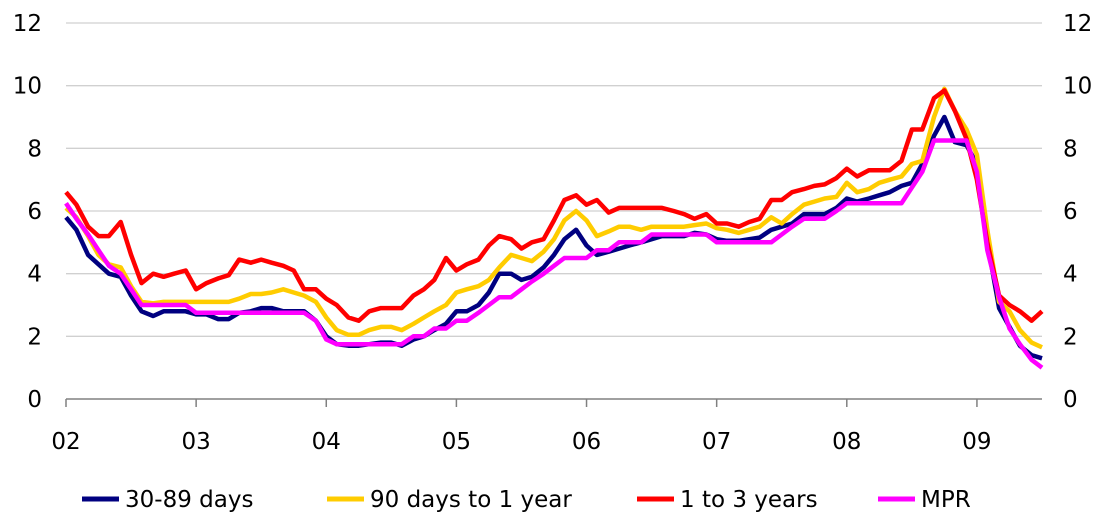 The image size is (1108, 525). I want to click on y-tick-label-right: 12, so click(1077, 24).